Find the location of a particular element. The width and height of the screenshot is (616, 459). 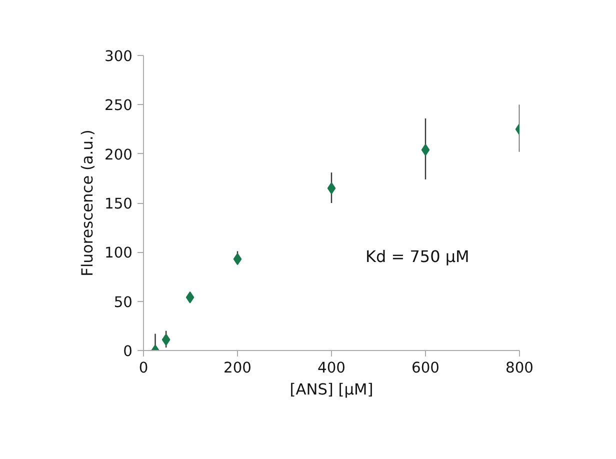

y-tick-label: 100 is located at coordinates (118, 253).